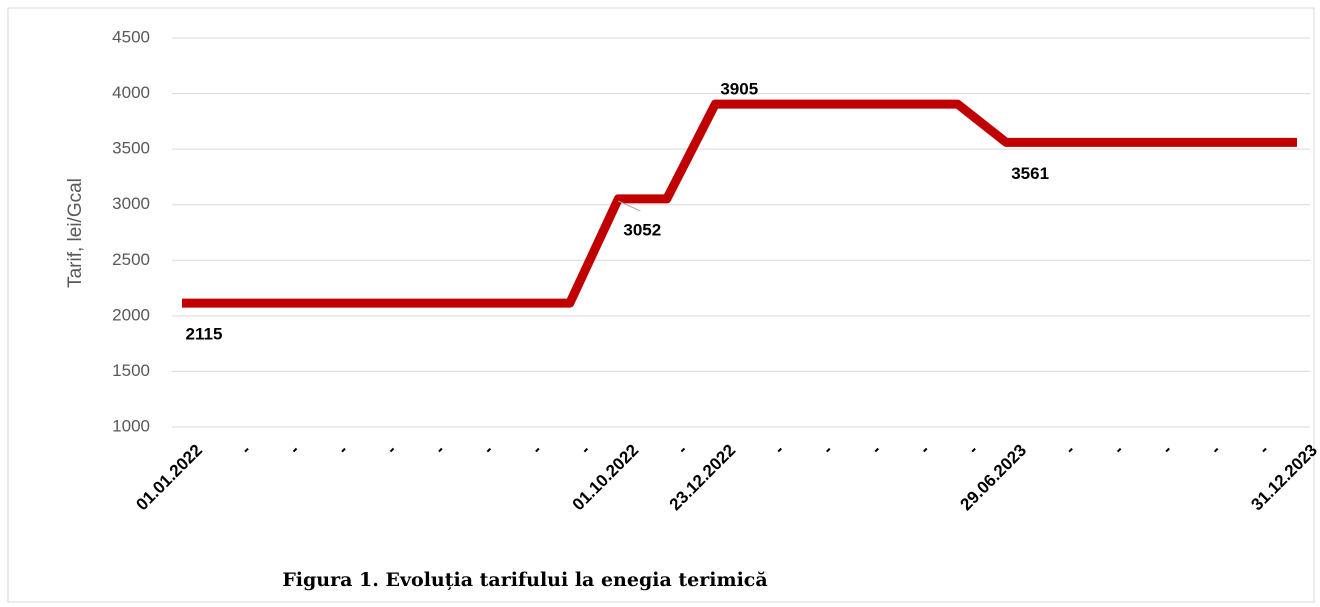 Image resolution: width=1320 pixels, height=607 pixels. Describe the element at coordinates (131, 203) in the screenshot. I see `y-tick-label: 3000` at that location.